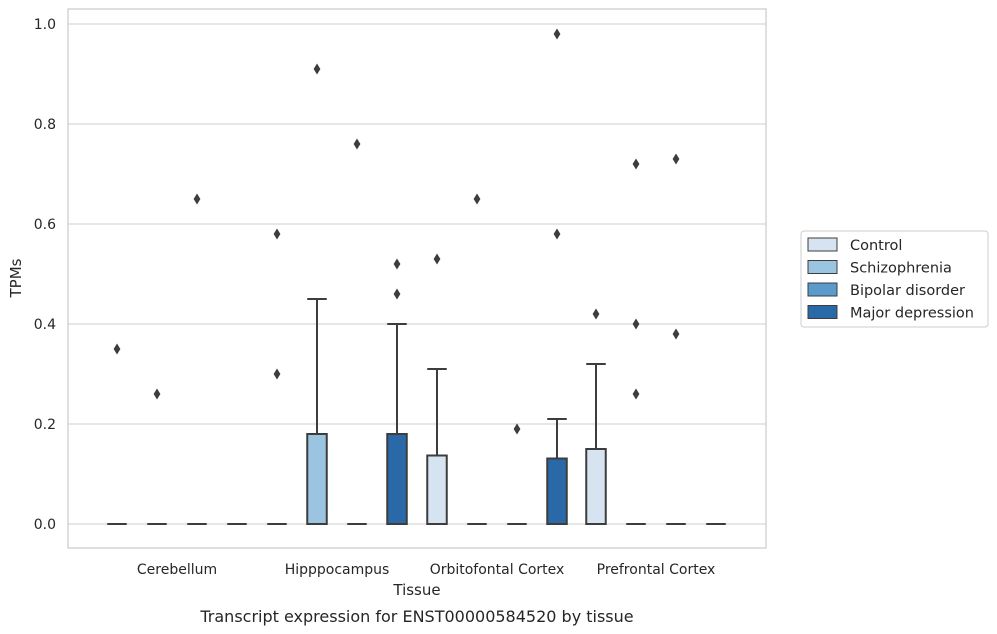  What do you see at coordinates (317, 411) in the screenshot?
I see `box-schizophrenia` at bounding box center [317, 411].